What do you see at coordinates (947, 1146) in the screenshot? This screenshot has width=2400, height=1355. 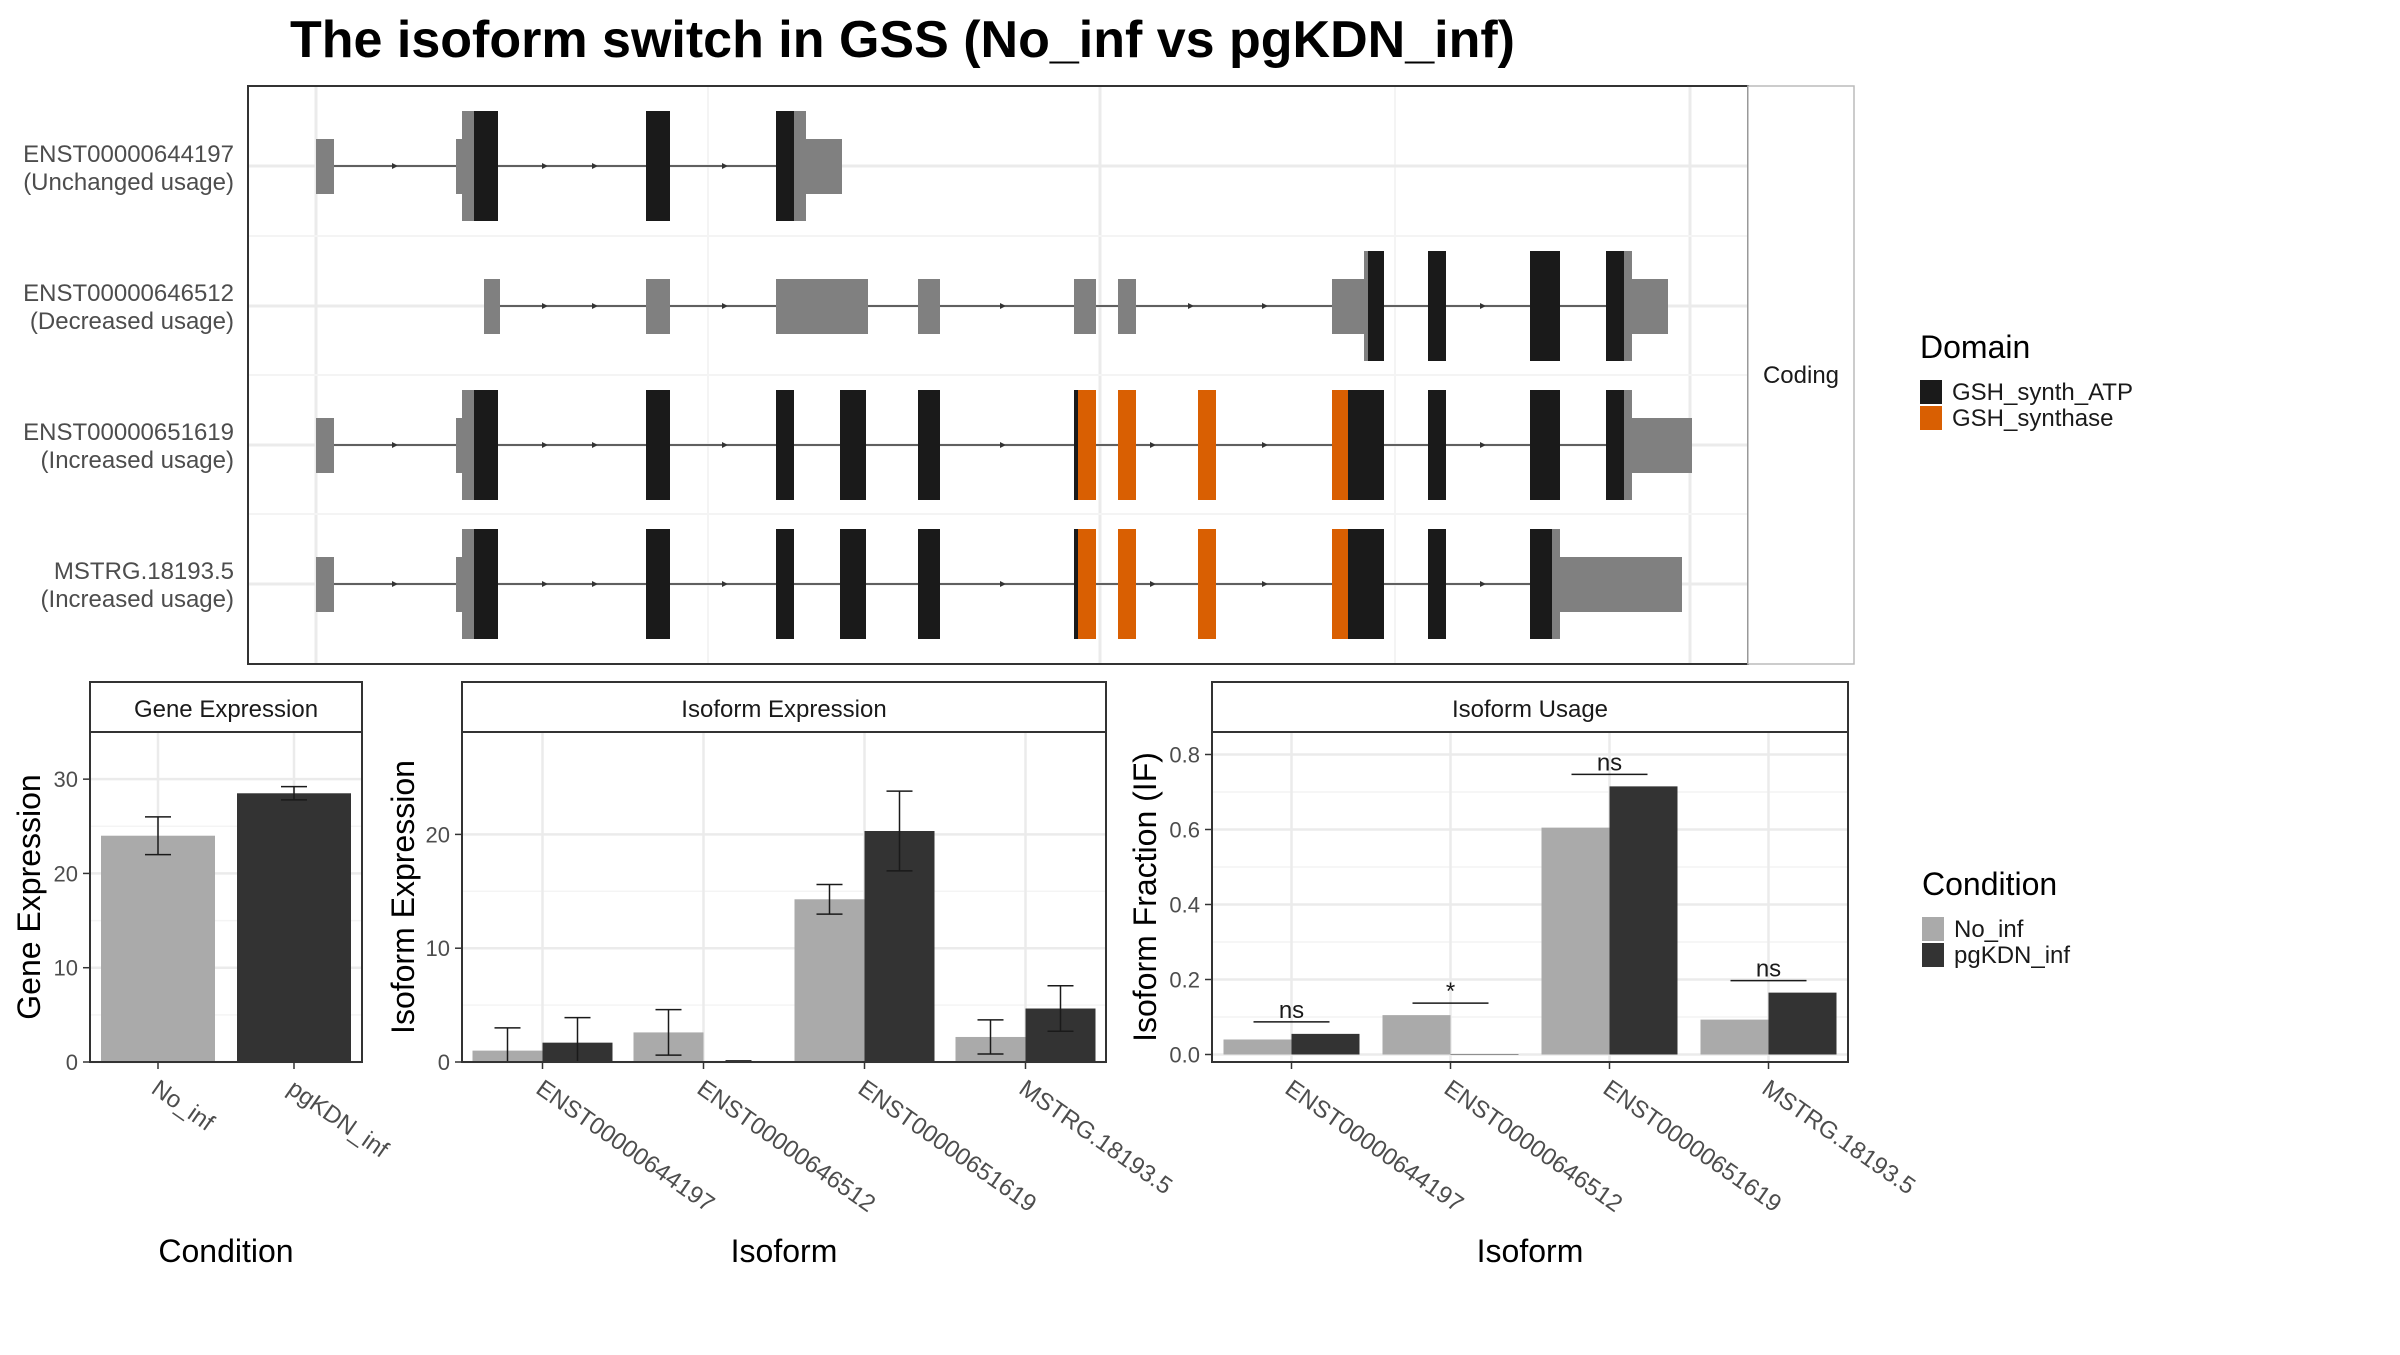 I see `x-tick-label: ENST00000651619` at bounding box center [947, 1146].